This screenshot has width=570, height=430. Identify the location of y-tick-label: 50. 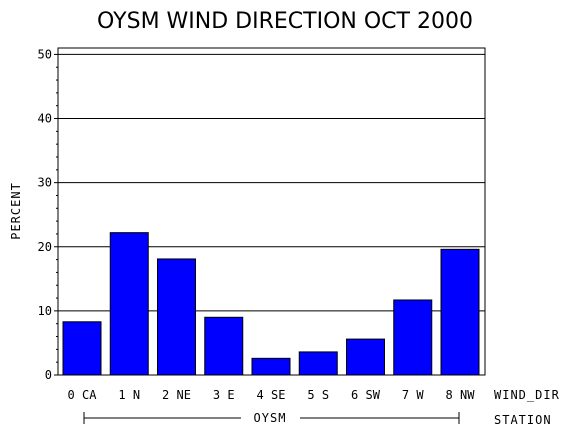
(45, 54).